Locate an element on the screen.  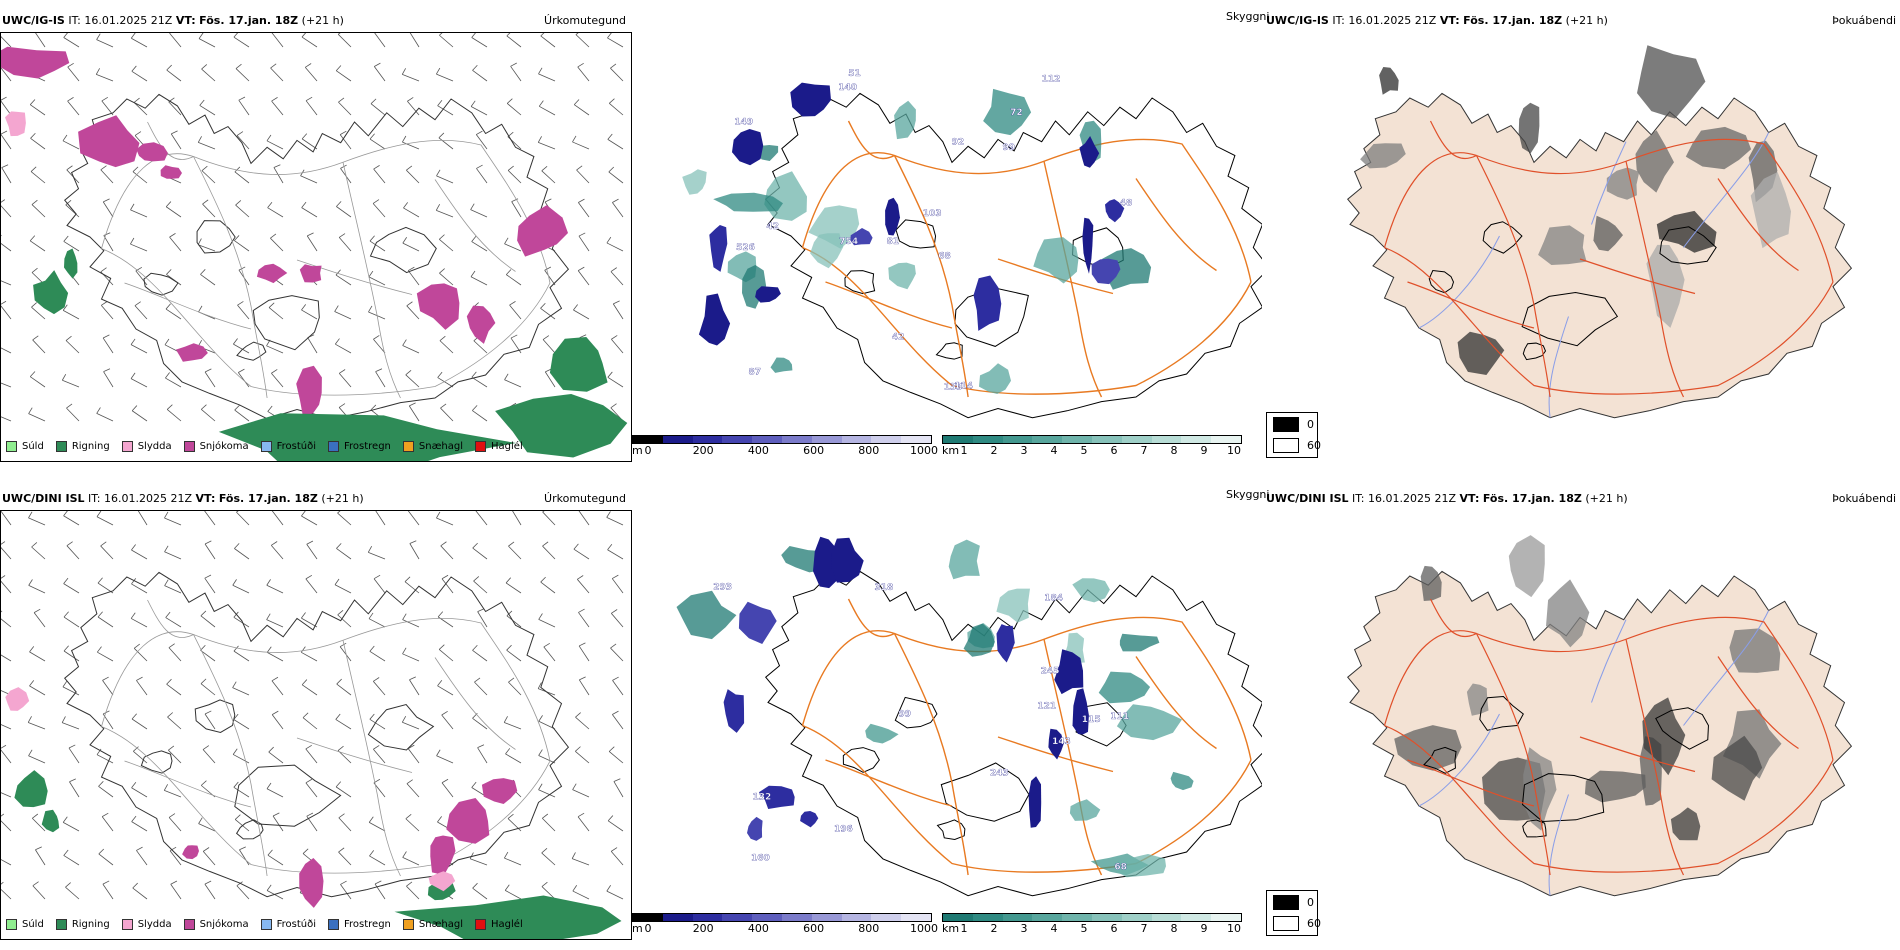
fog-index-title: Þokuábendi is located at coordinates (1864, 498).